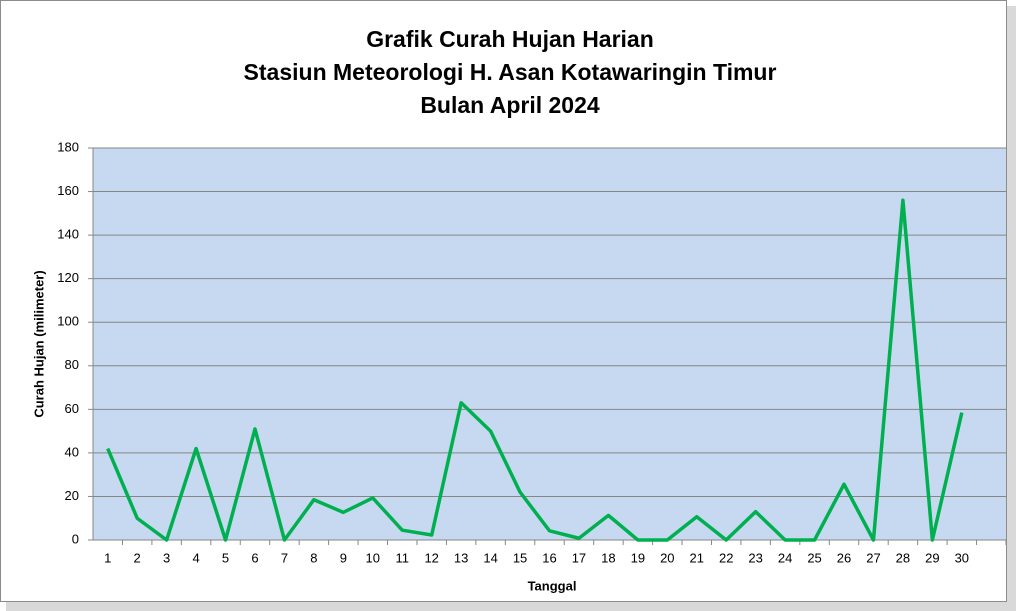 The width and height of the screenshot is (1016, 611). Describe the element at coordinates (638, 557) in the screenshot. I see `x-tick-label: 19` at that location.